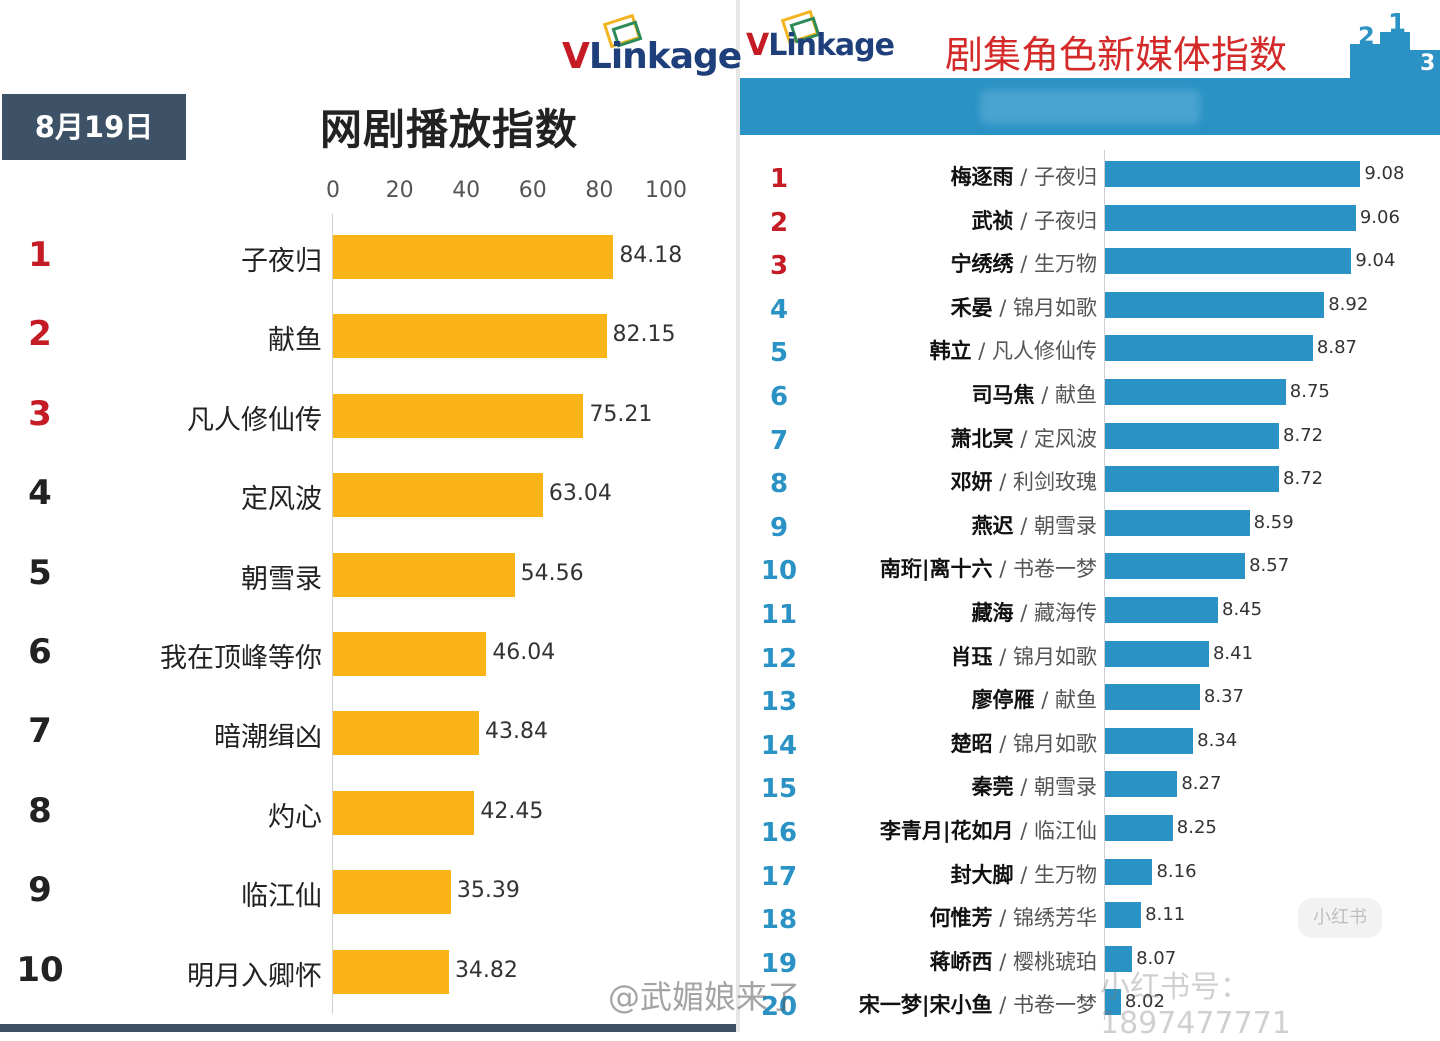 Image resolution: width=1440 pixels, height=1041 pixels. I want to click on character-name: 武祯, so click(992, 220).